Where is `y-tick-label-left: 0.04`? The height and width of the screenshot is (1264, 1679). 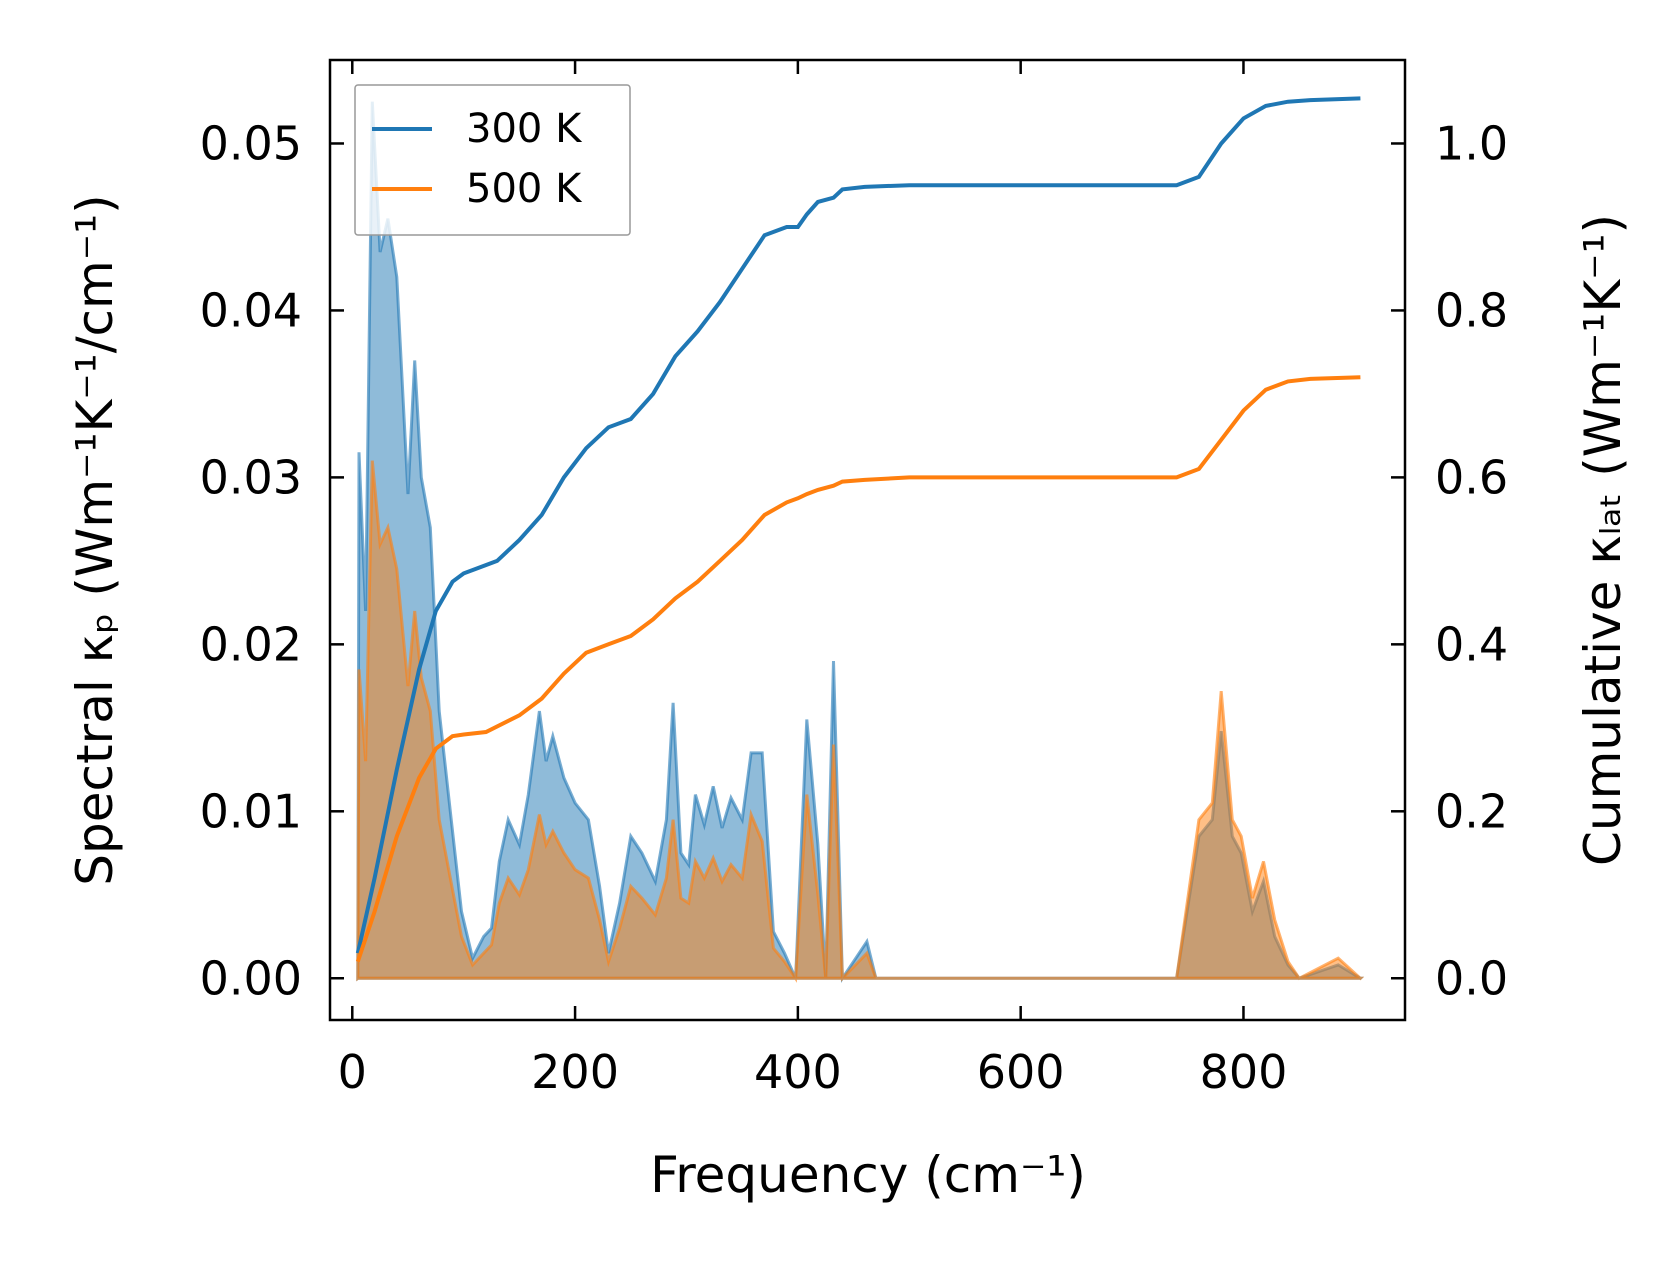
y-tick-label-left: 0.04 is located at coordinates (251, 310).